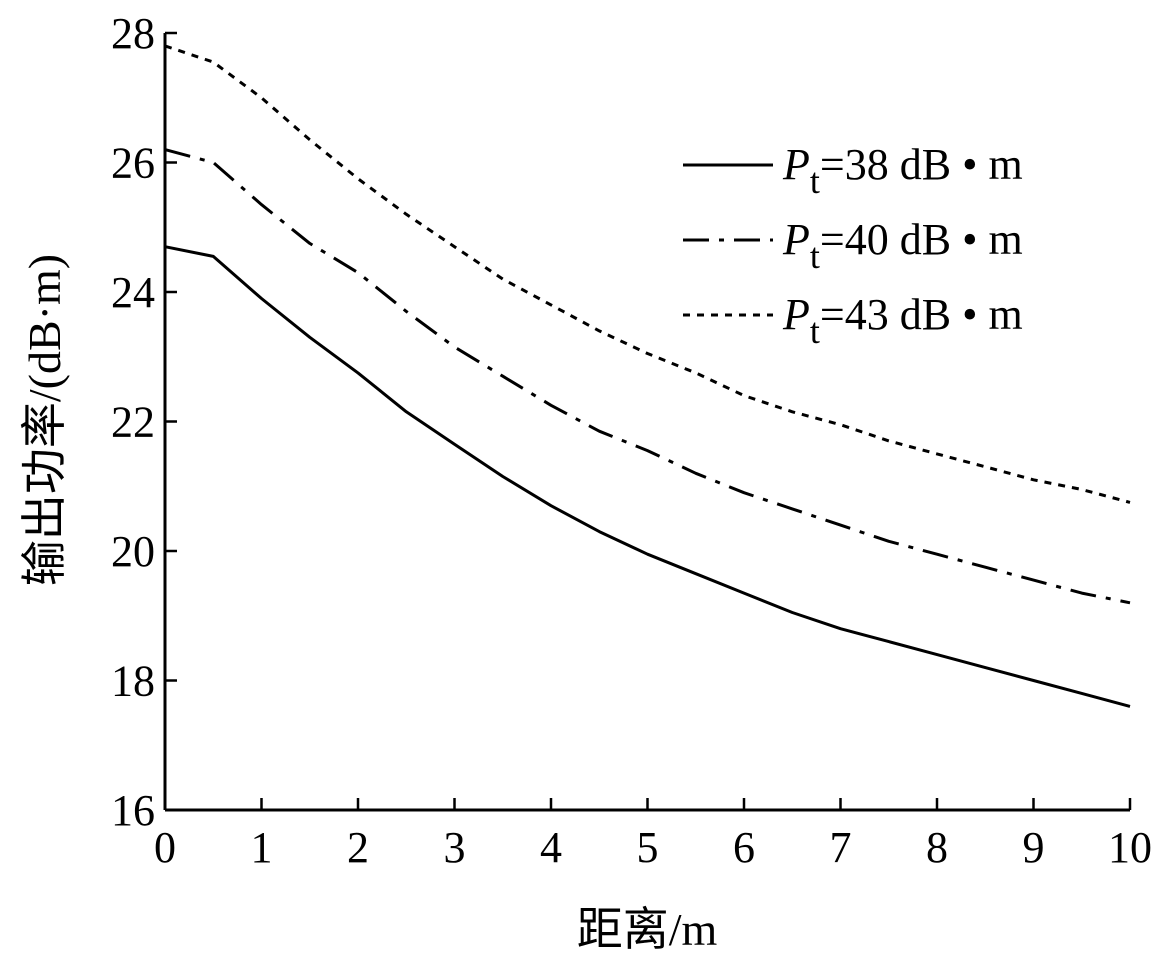 The width and height of the screenshot is (1161, 964). I want to click on y-tick-label: 20, so click(133, 551).